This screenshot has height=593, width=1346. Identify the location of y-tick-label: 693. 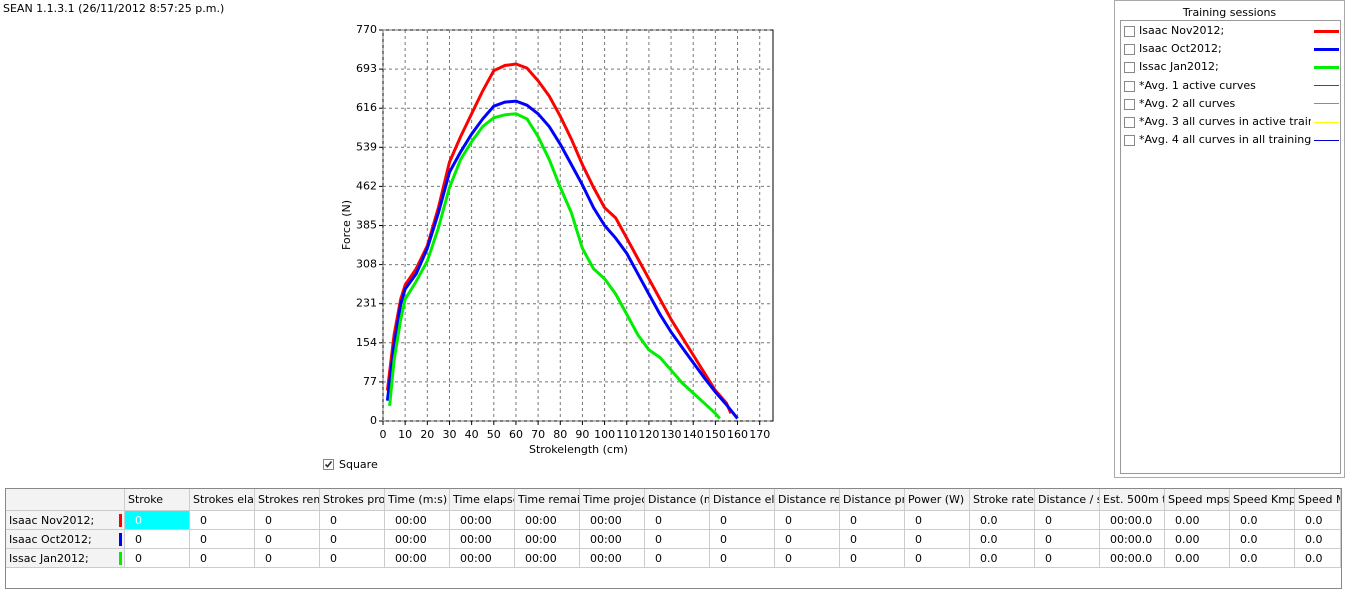
(366, 68).